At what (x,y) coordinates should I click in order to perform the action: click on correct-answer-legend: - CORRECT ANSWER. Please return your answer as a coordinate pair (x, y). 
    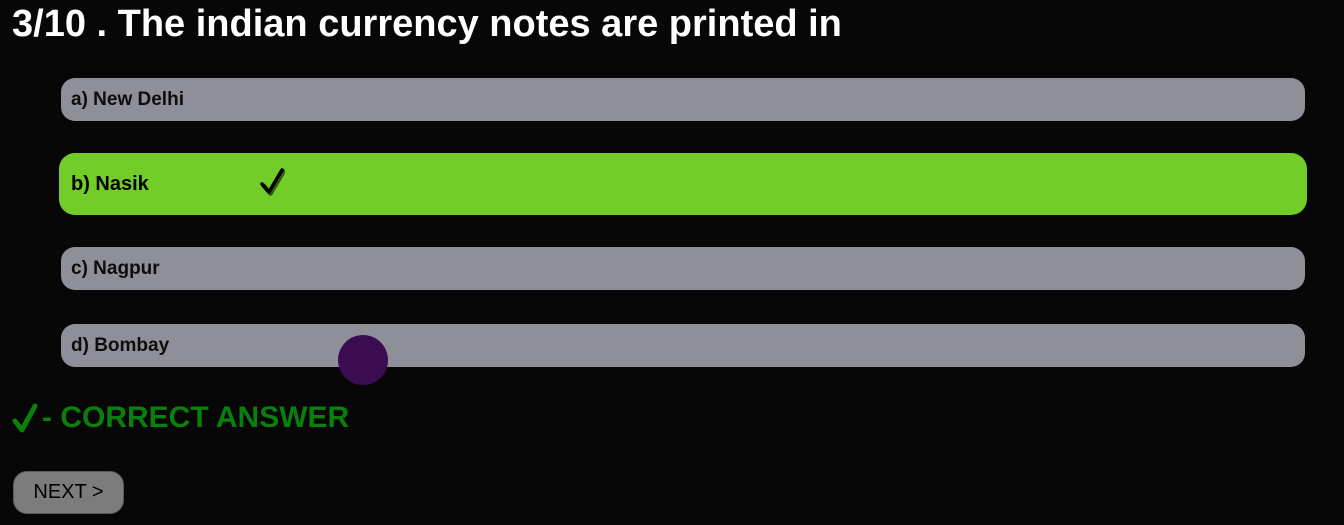
    Looking at the image, I should click on (180, 418).